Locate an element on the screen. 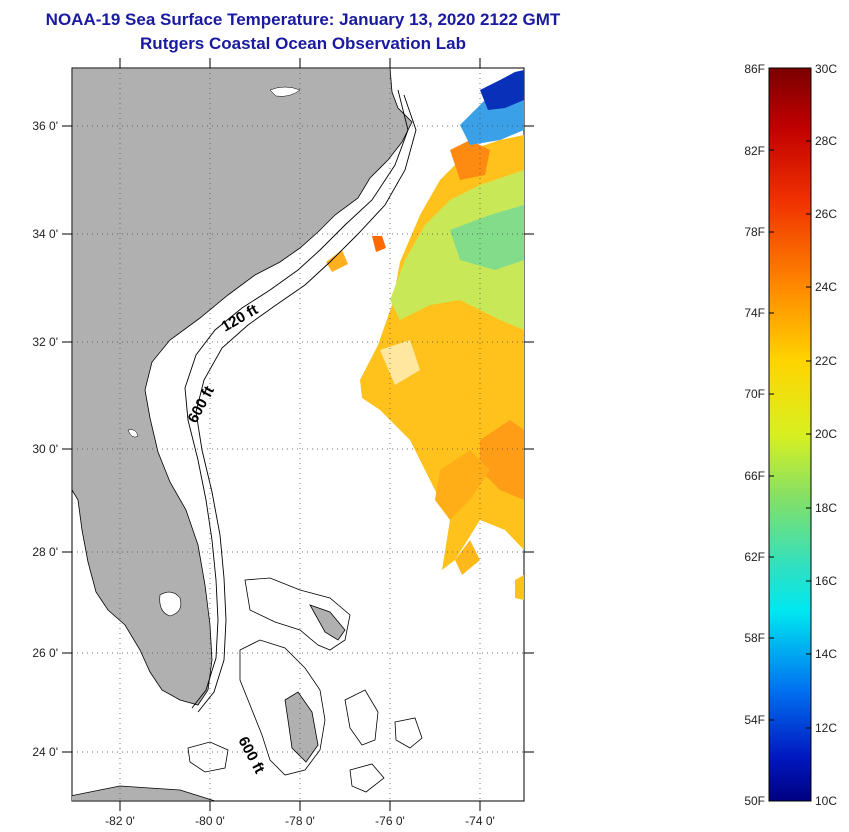 This screenshot has height=832, width=849. colorbar-f-label: 82F is located at coordinates (754, 151).